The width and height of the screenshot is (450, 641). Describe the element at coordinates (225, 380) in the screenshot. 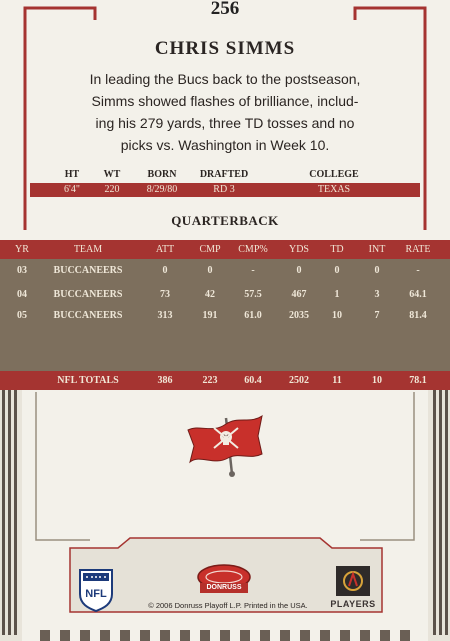

I see `totals-row: NFL TOTALS 386 223 60.4 2502 11 10 78.1` at that location.